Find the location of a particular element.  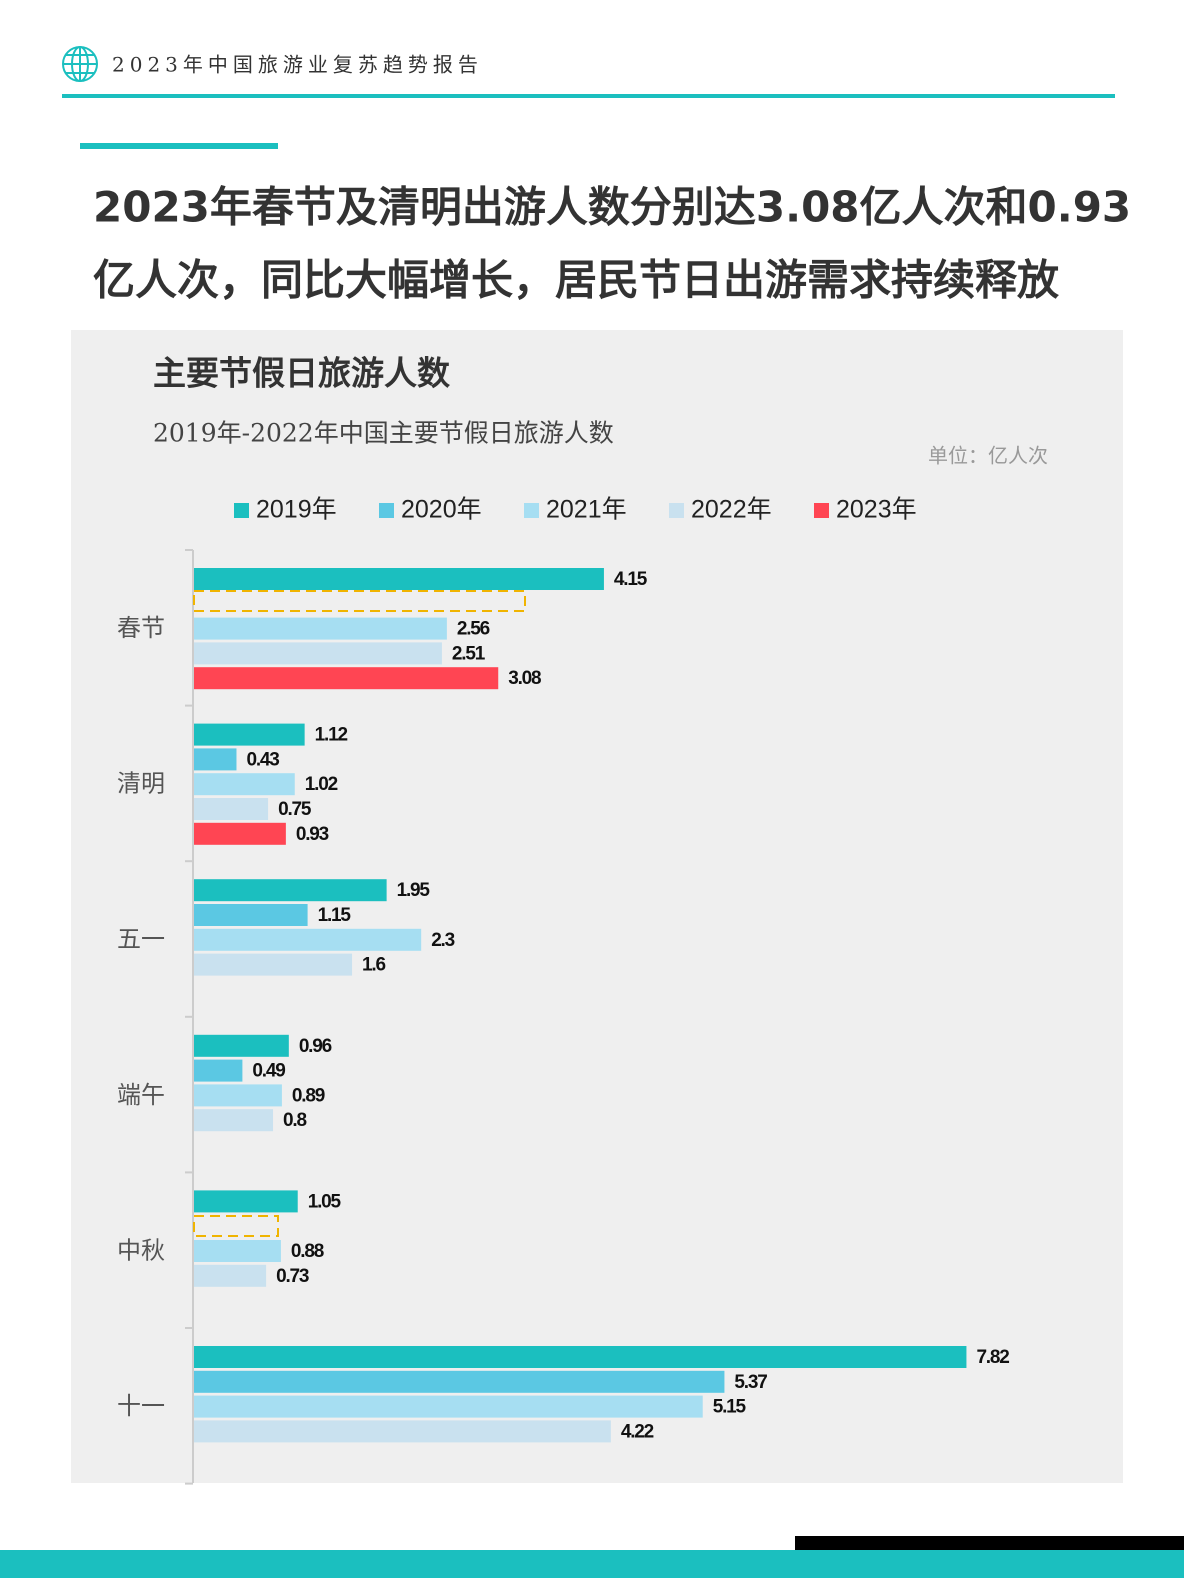

unit-label: 单位：亿人次 is located at coordinates (988, 456).